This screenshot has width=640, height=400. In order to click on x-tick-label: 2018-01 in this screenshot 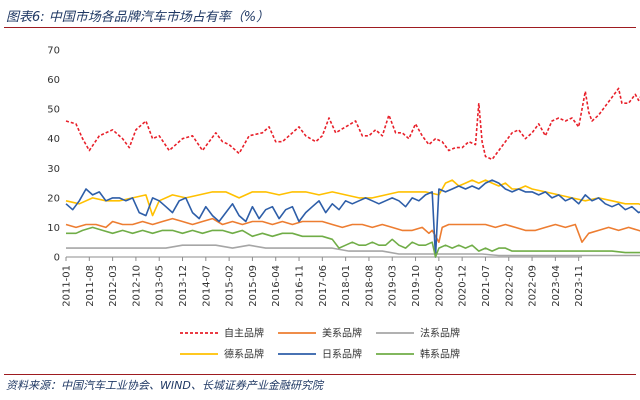, I will do `click(346, 286)`.